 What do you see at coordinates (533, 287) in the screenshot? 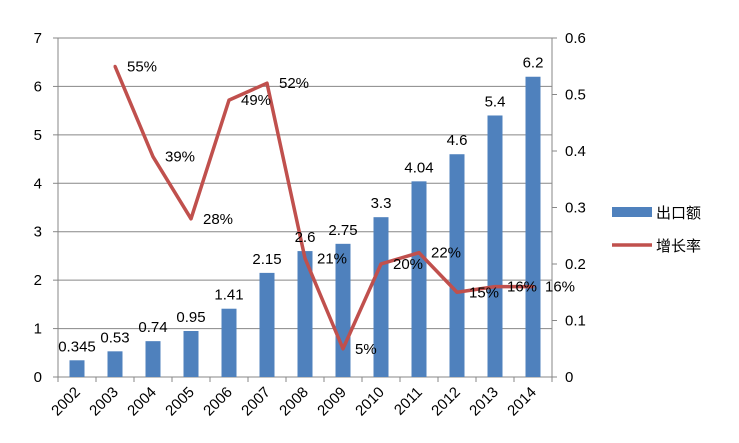
I see `line-point-2014` at bounding box center [533, 287].